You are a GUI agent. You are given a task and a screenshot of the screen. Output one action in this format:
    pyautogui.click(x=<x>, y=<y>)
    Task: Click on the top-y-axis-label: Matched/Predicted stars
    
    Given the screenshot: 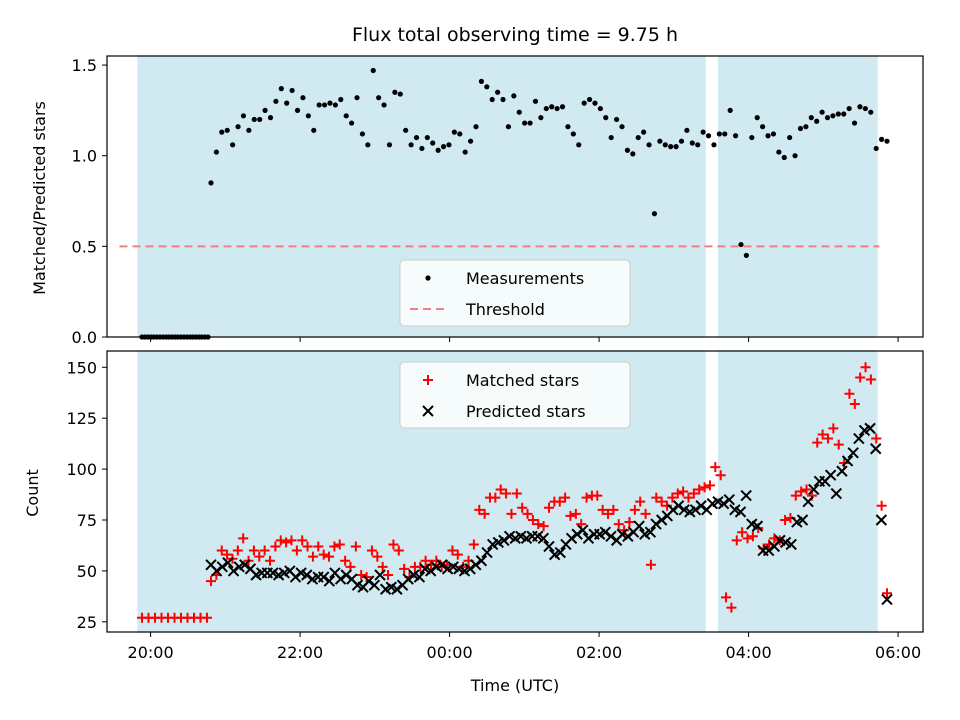 What is the action you would take?
    pyautogui.click(x=39, y=198)
    